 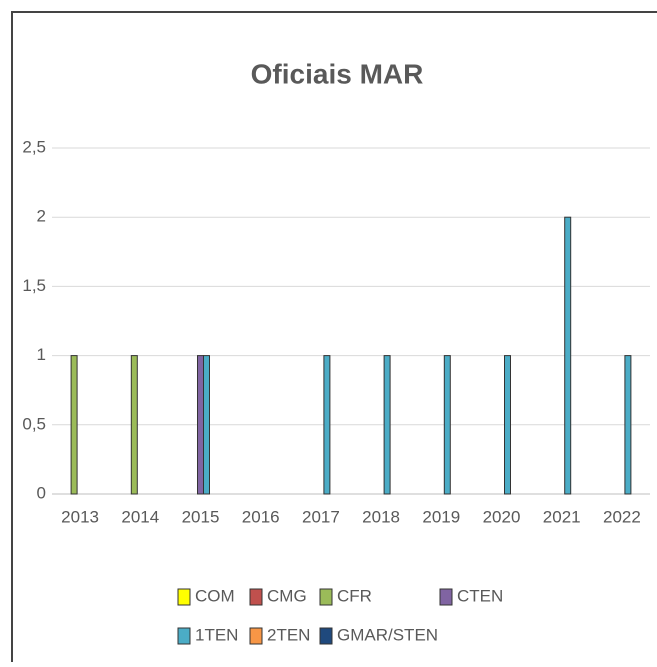 What do you see at coordinates (562, 516) in the screenshot?
I see `x-tick-label: 2021` at bounding box center [562, 516].